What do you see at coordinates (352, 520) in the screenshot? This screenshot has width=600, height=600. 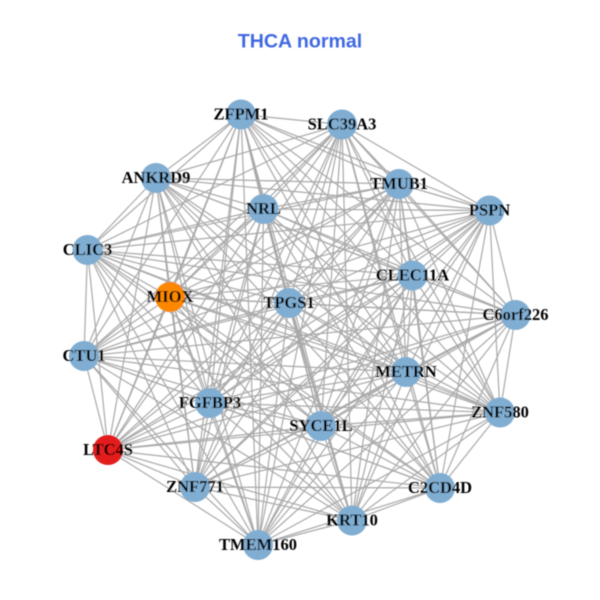 I see `svg-text: KRT10` at bounding box center [352, 520].